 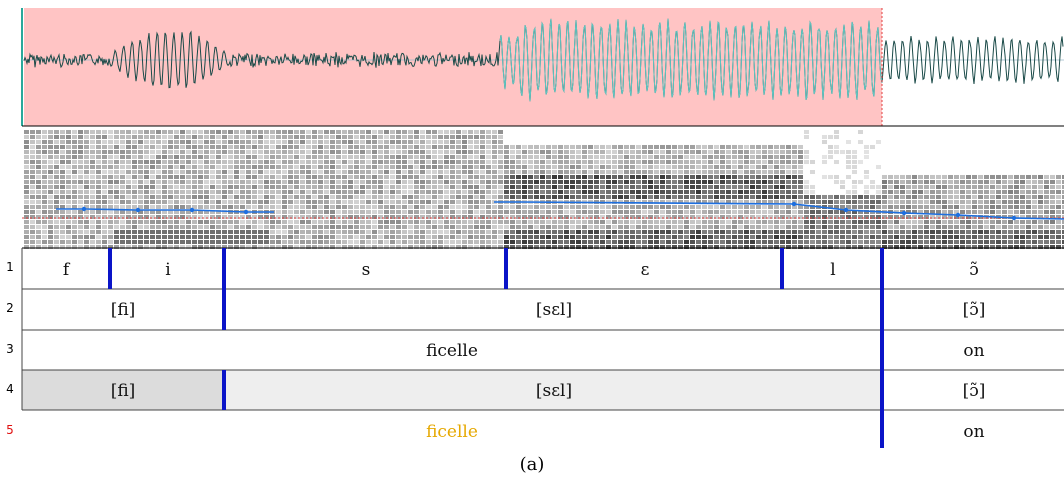 I want to click on segment: ficelle, so click(x=452, y=351).